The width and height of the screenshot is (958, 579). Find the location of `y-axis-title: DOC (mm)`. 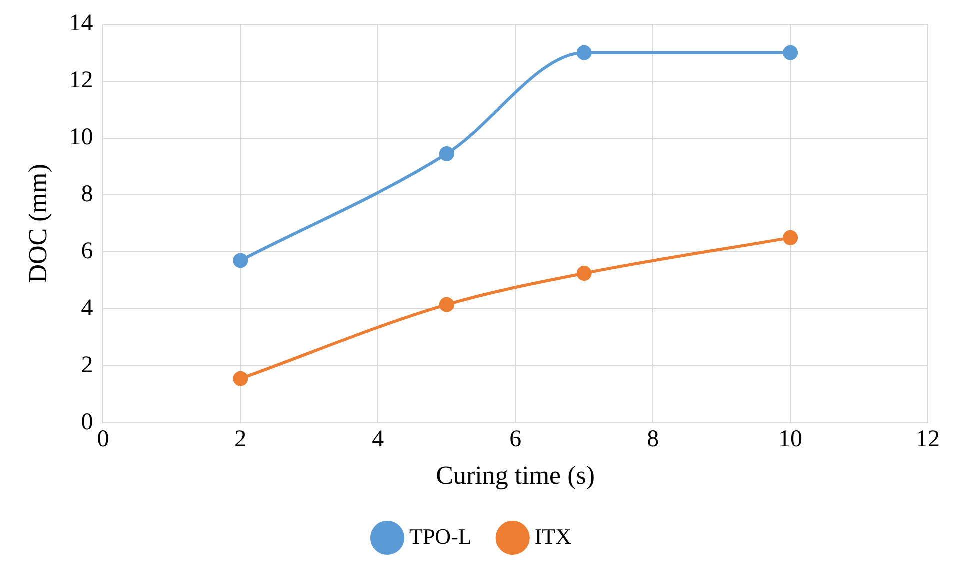

y-axis-title: DOC (mm) is located at coordinates (37, 224).